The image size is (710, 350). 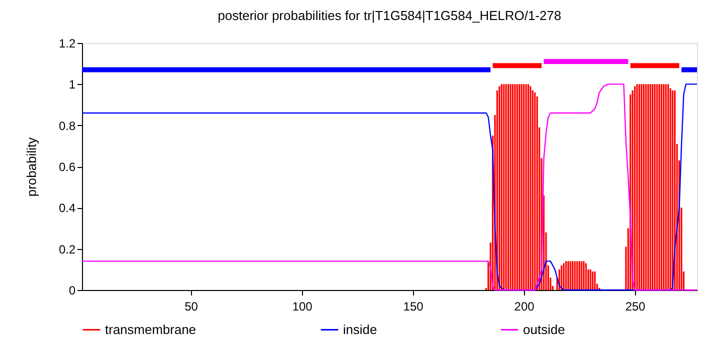 I want to click on y-tick-label: 0, so click(x=72, y=291).